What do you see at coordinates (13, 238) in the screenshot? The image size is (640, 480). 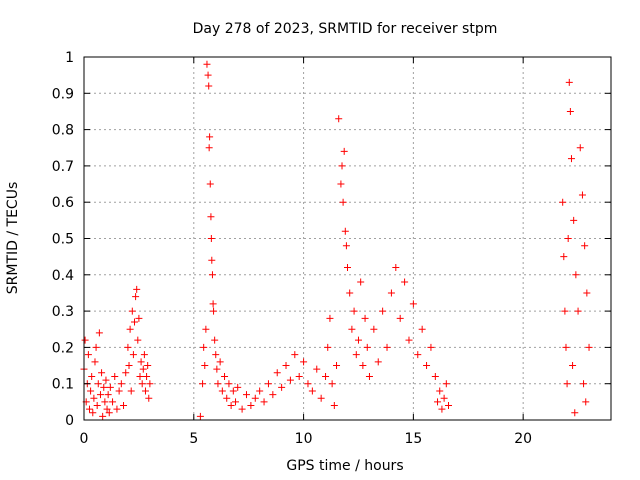 I see `y-axis-label: SRMTID / TECUs` at bounding box center [13, 238].